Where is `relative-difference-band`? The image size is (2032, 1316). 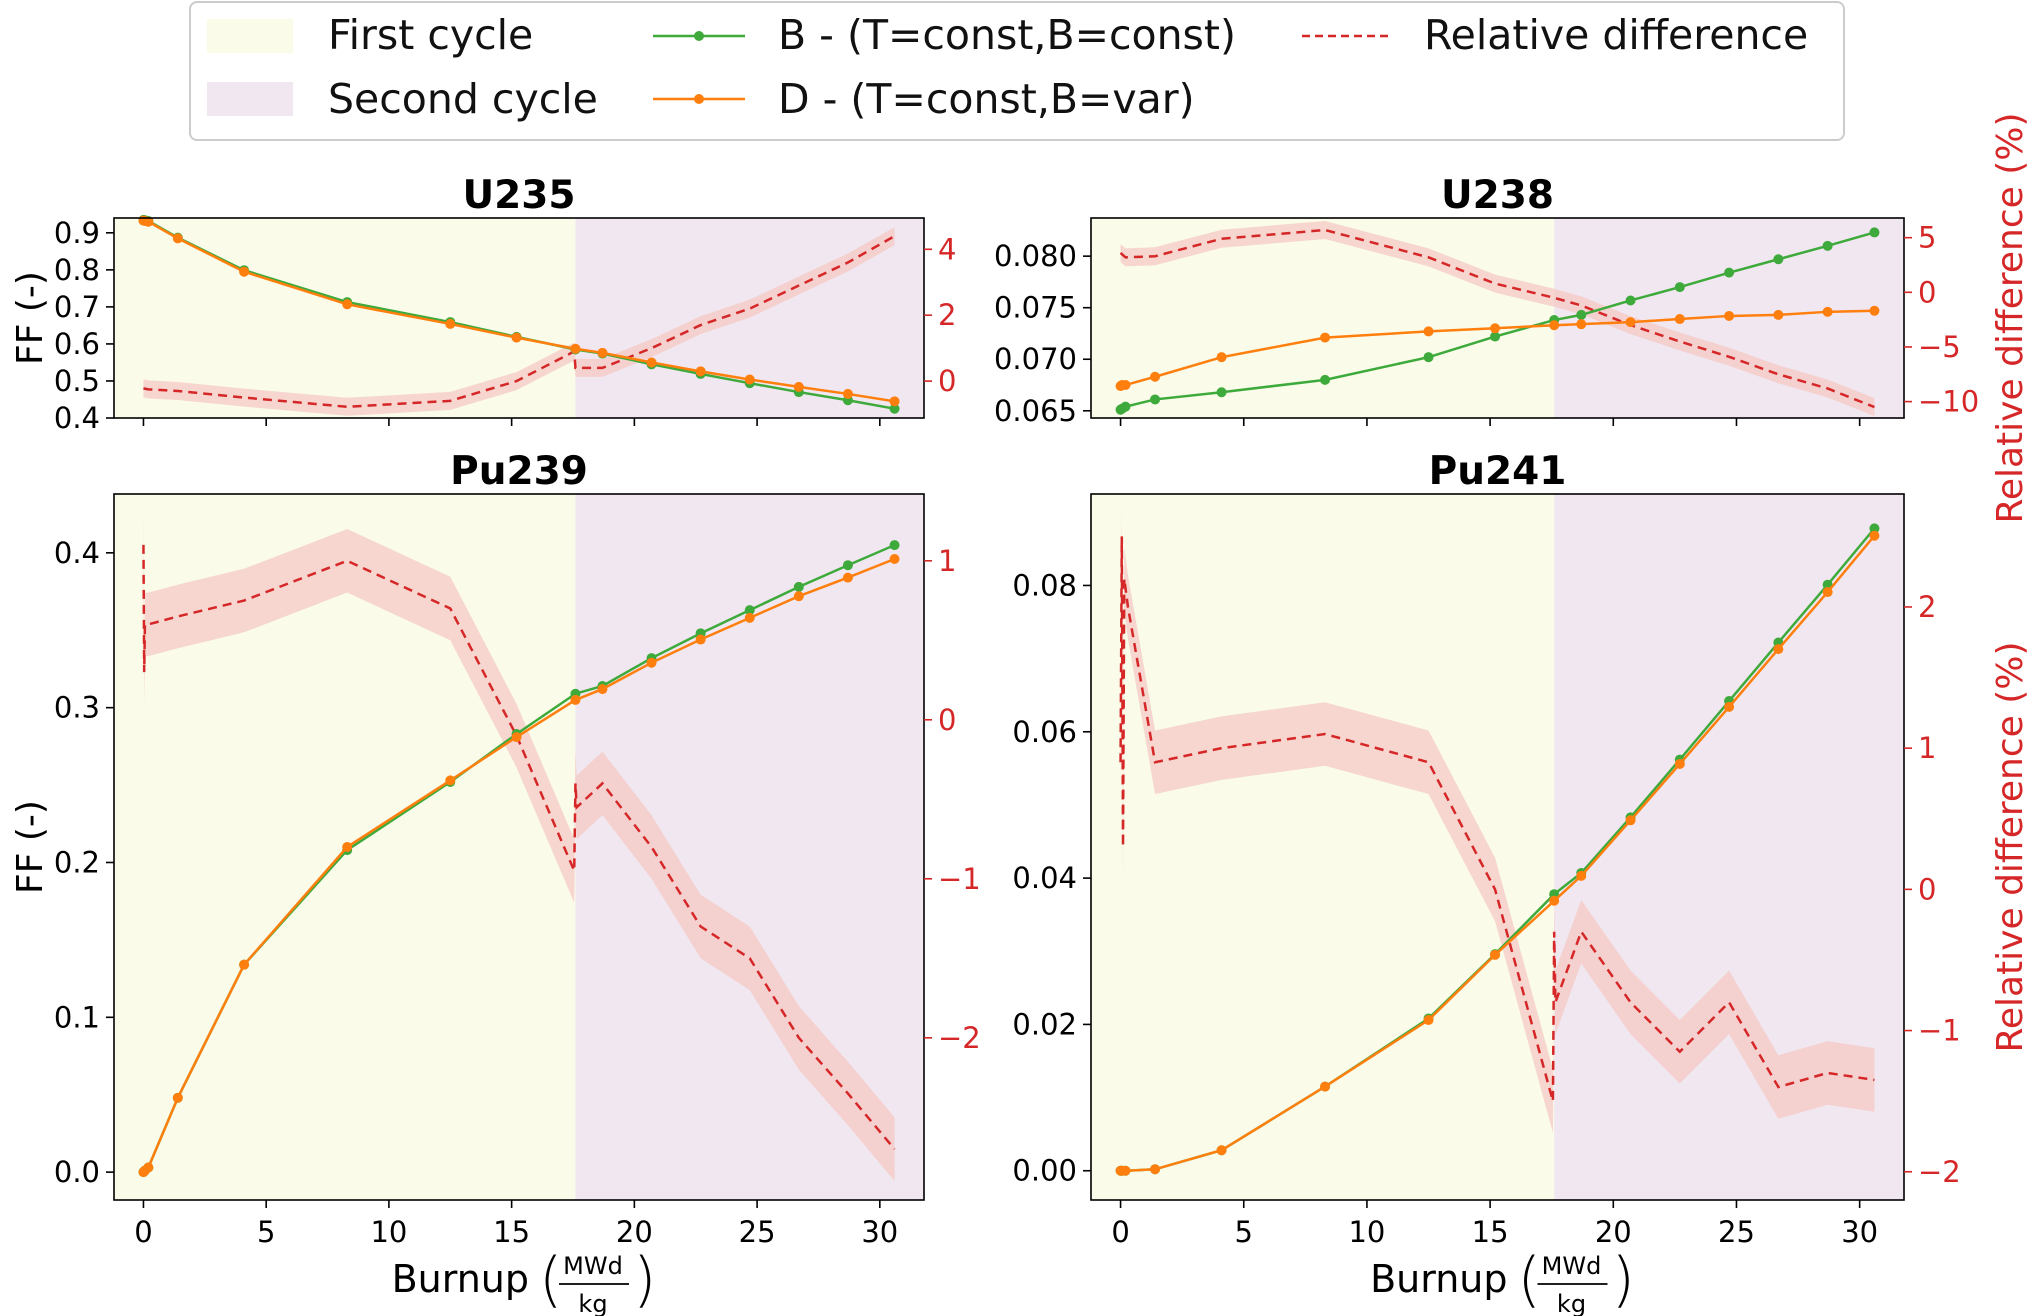
relative-difference-band is located at coordinates (519, 321).